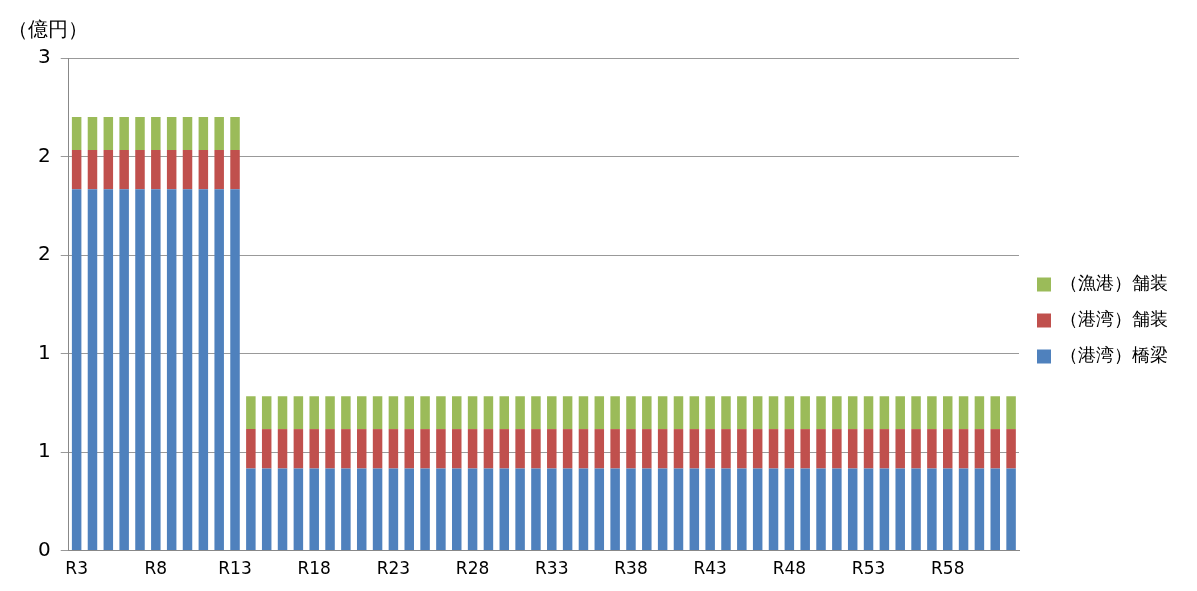 This screenshot has height=591, width=1197. Describe the element at coordinates (44, 548) in the screenshot. I see `y-tick-label: 0` at that location.